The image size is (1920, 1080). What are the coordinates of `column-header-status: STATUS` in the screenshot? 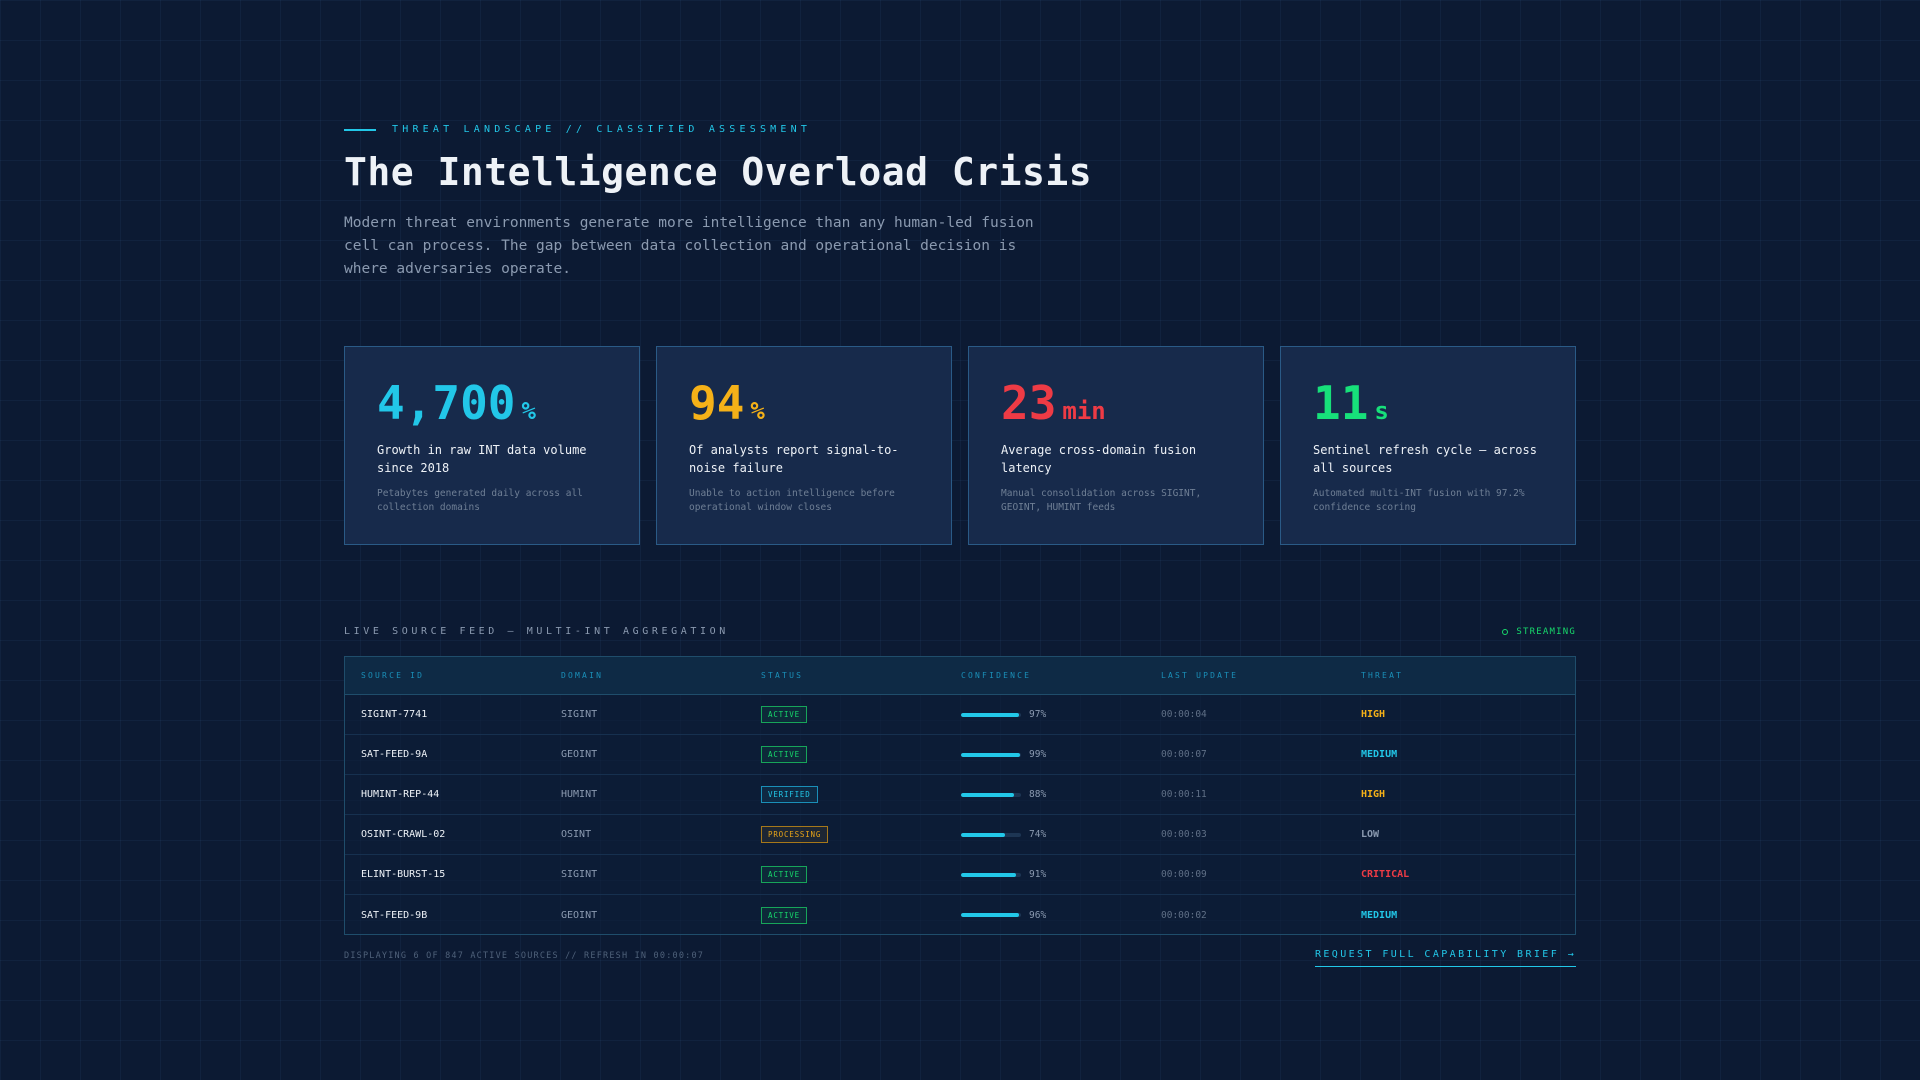 It's located at (782, 675).